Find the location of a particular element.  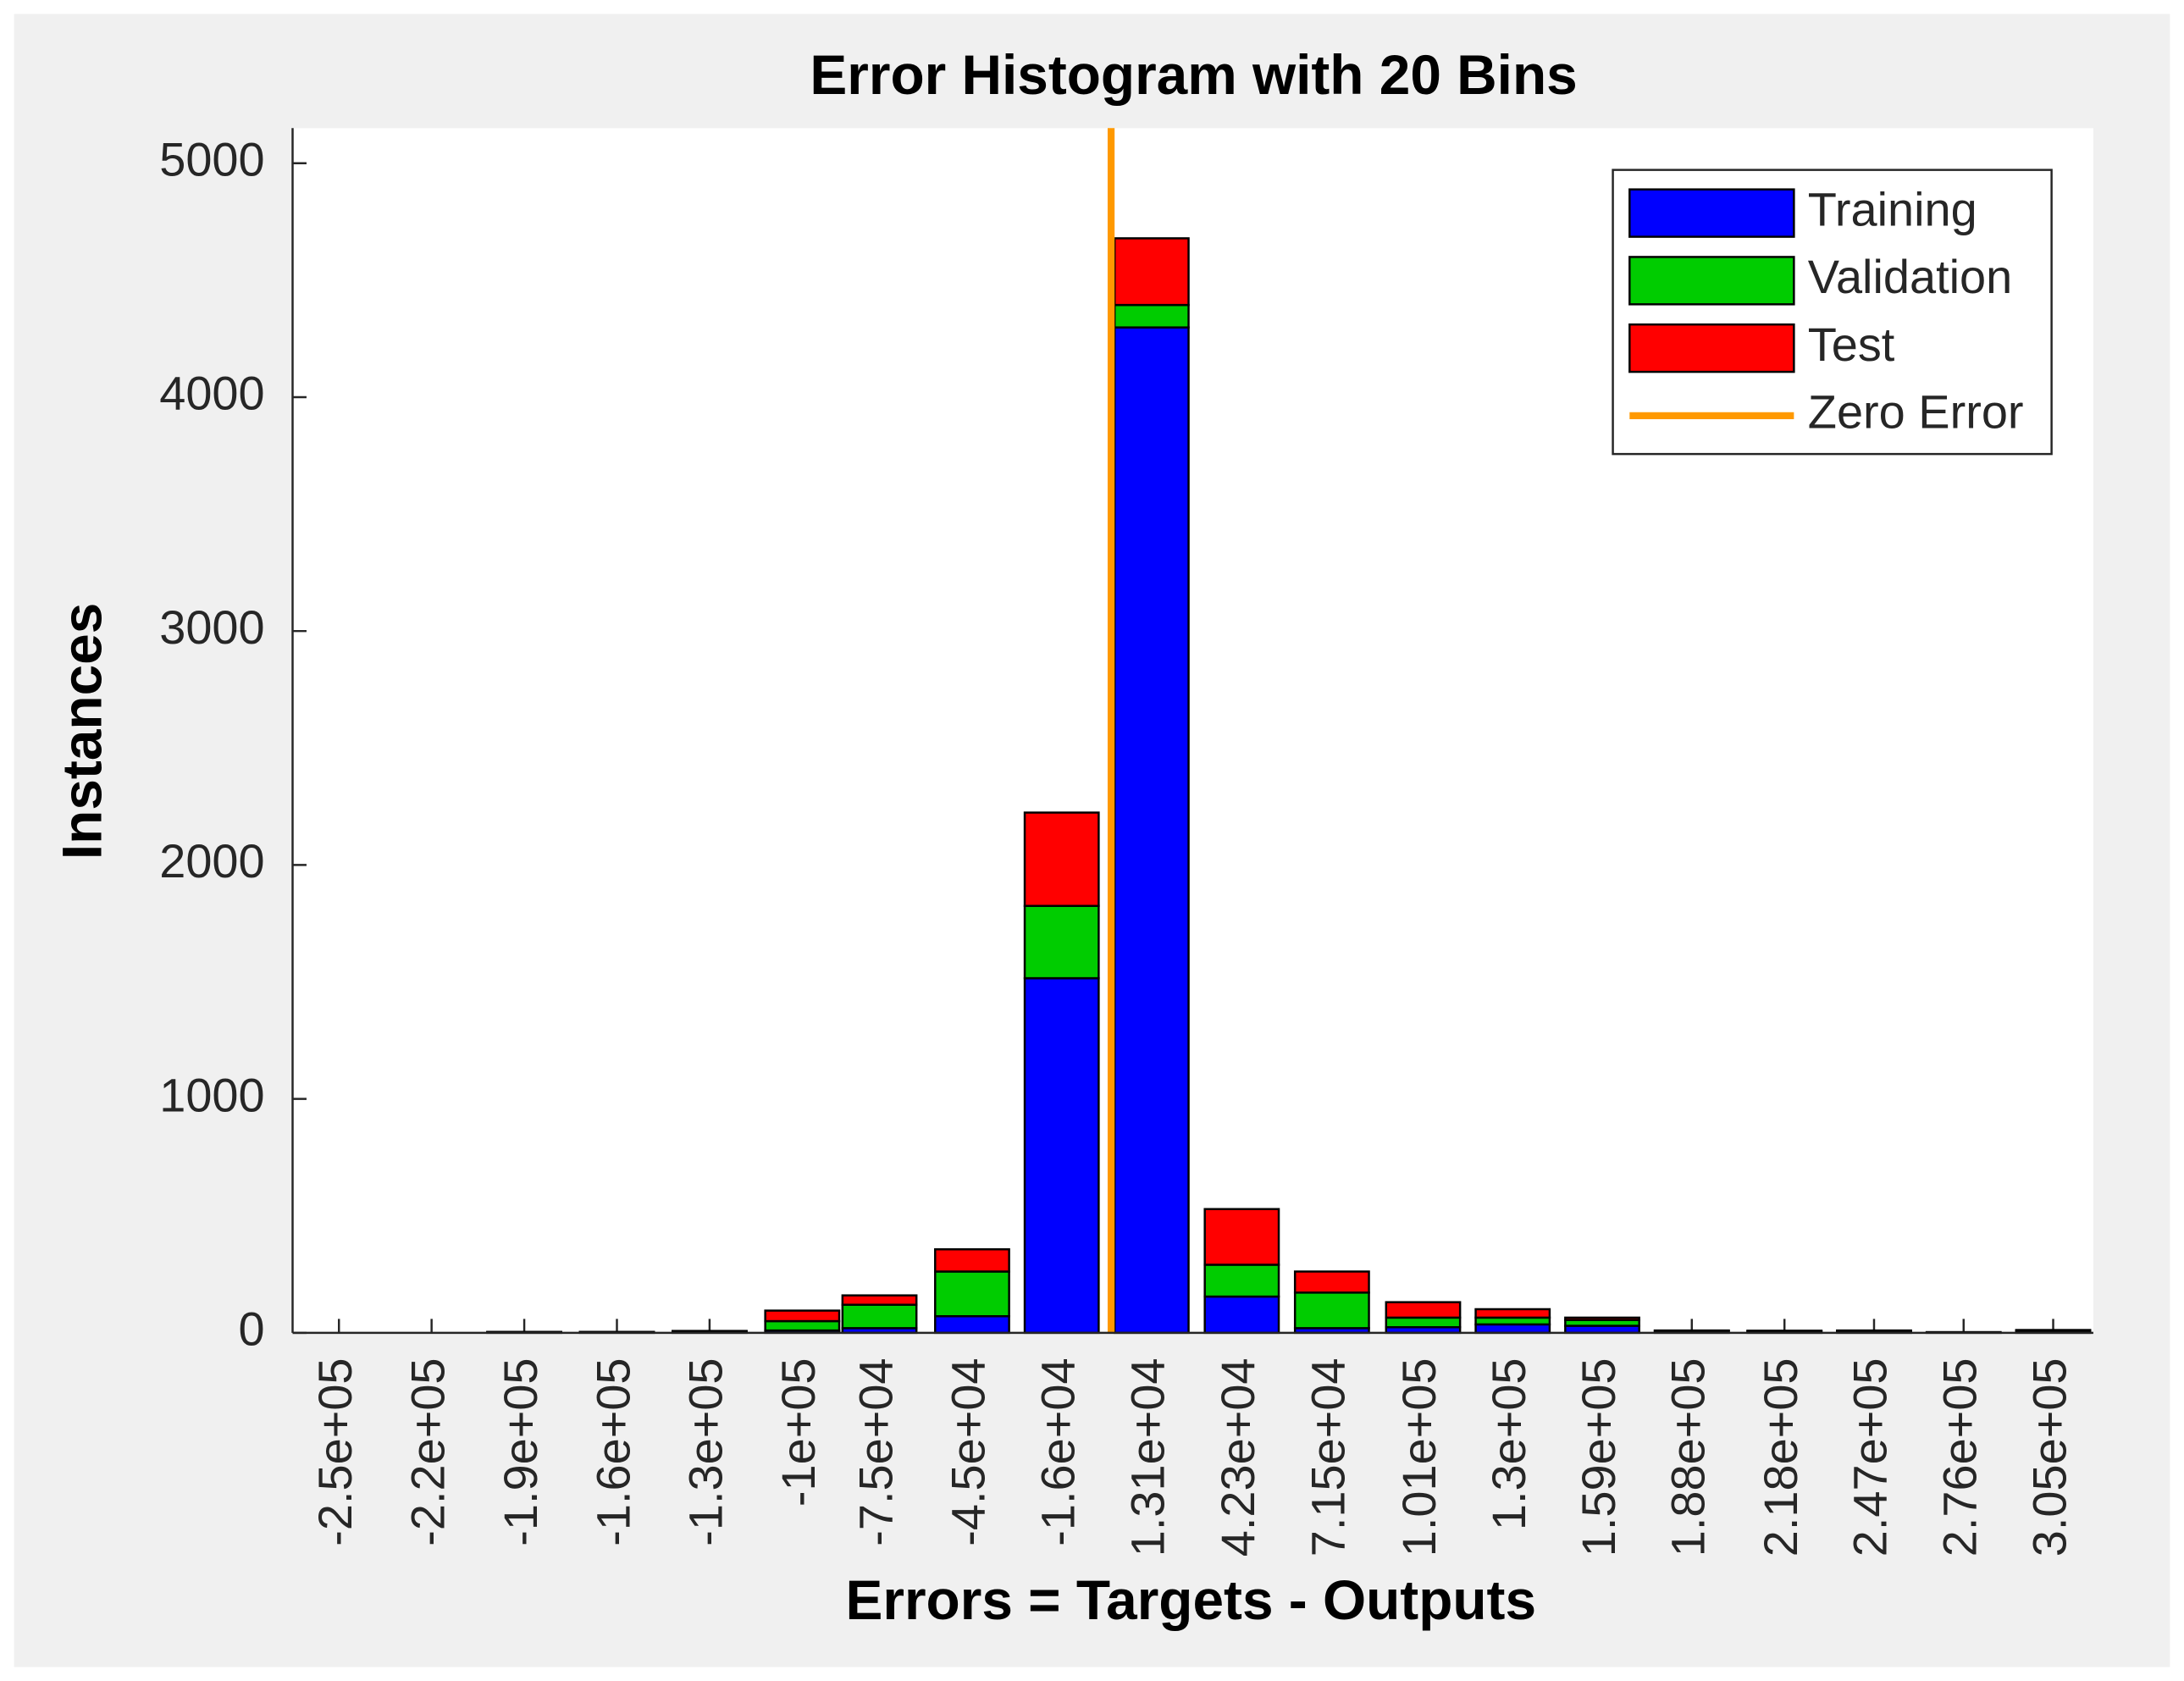

x-tick-label: -2.5e+05 is located at coordinates (335, 1452).